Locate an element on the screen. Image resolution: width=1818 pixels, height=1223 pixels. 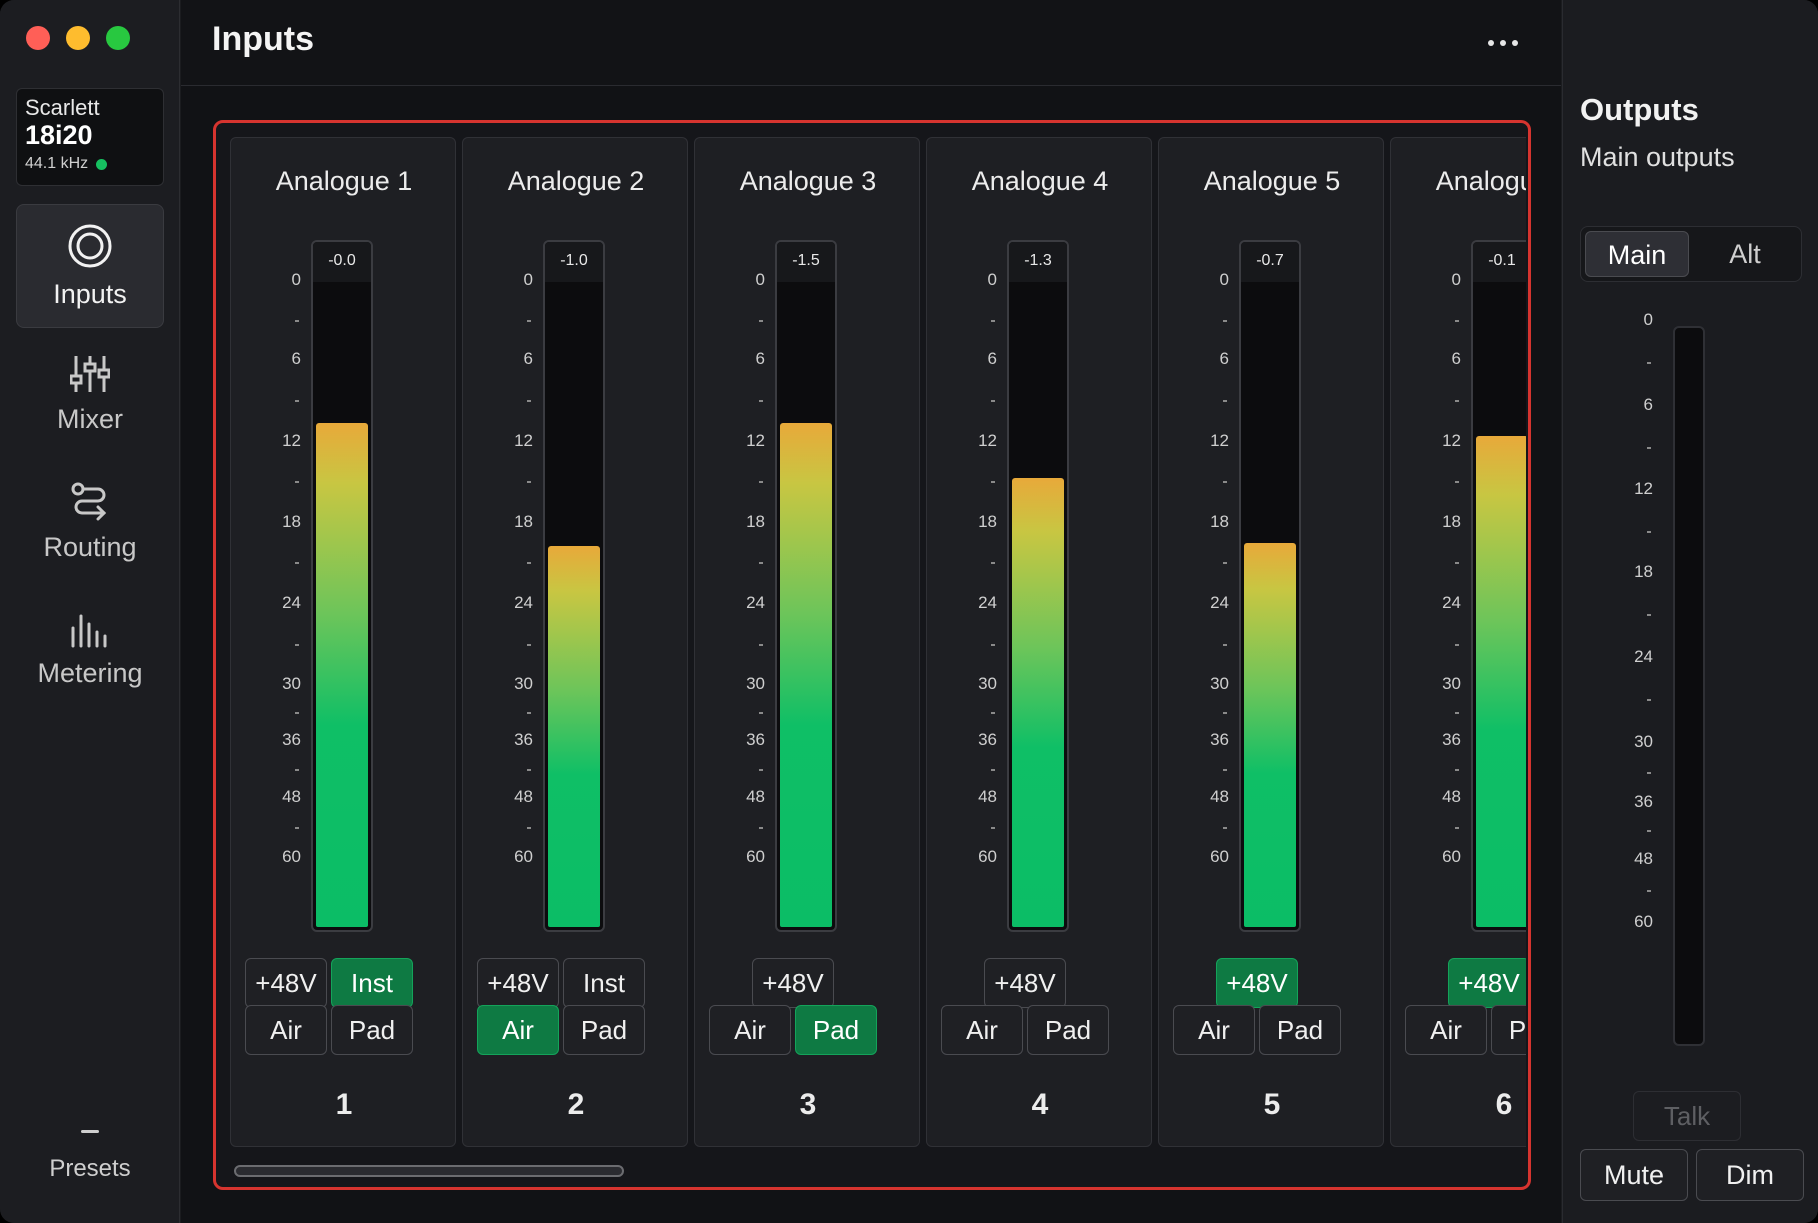
sidebar-item-mixer: Mixer is located at coordinates (90, 394).